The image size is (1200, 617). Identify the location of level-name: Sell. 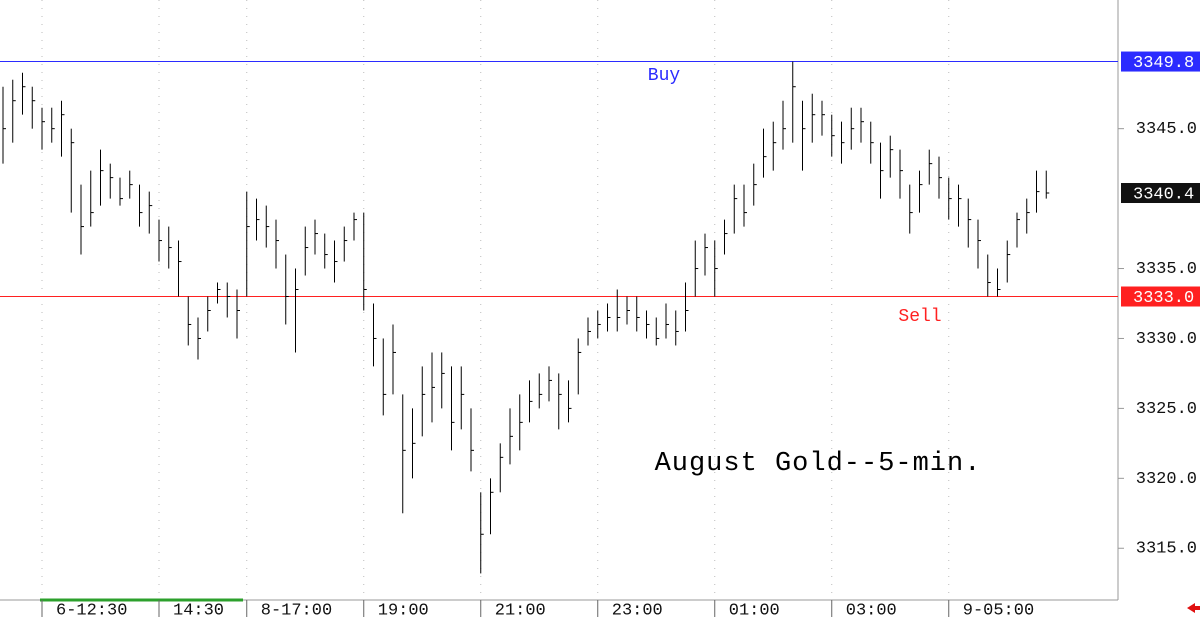
(919, 317).